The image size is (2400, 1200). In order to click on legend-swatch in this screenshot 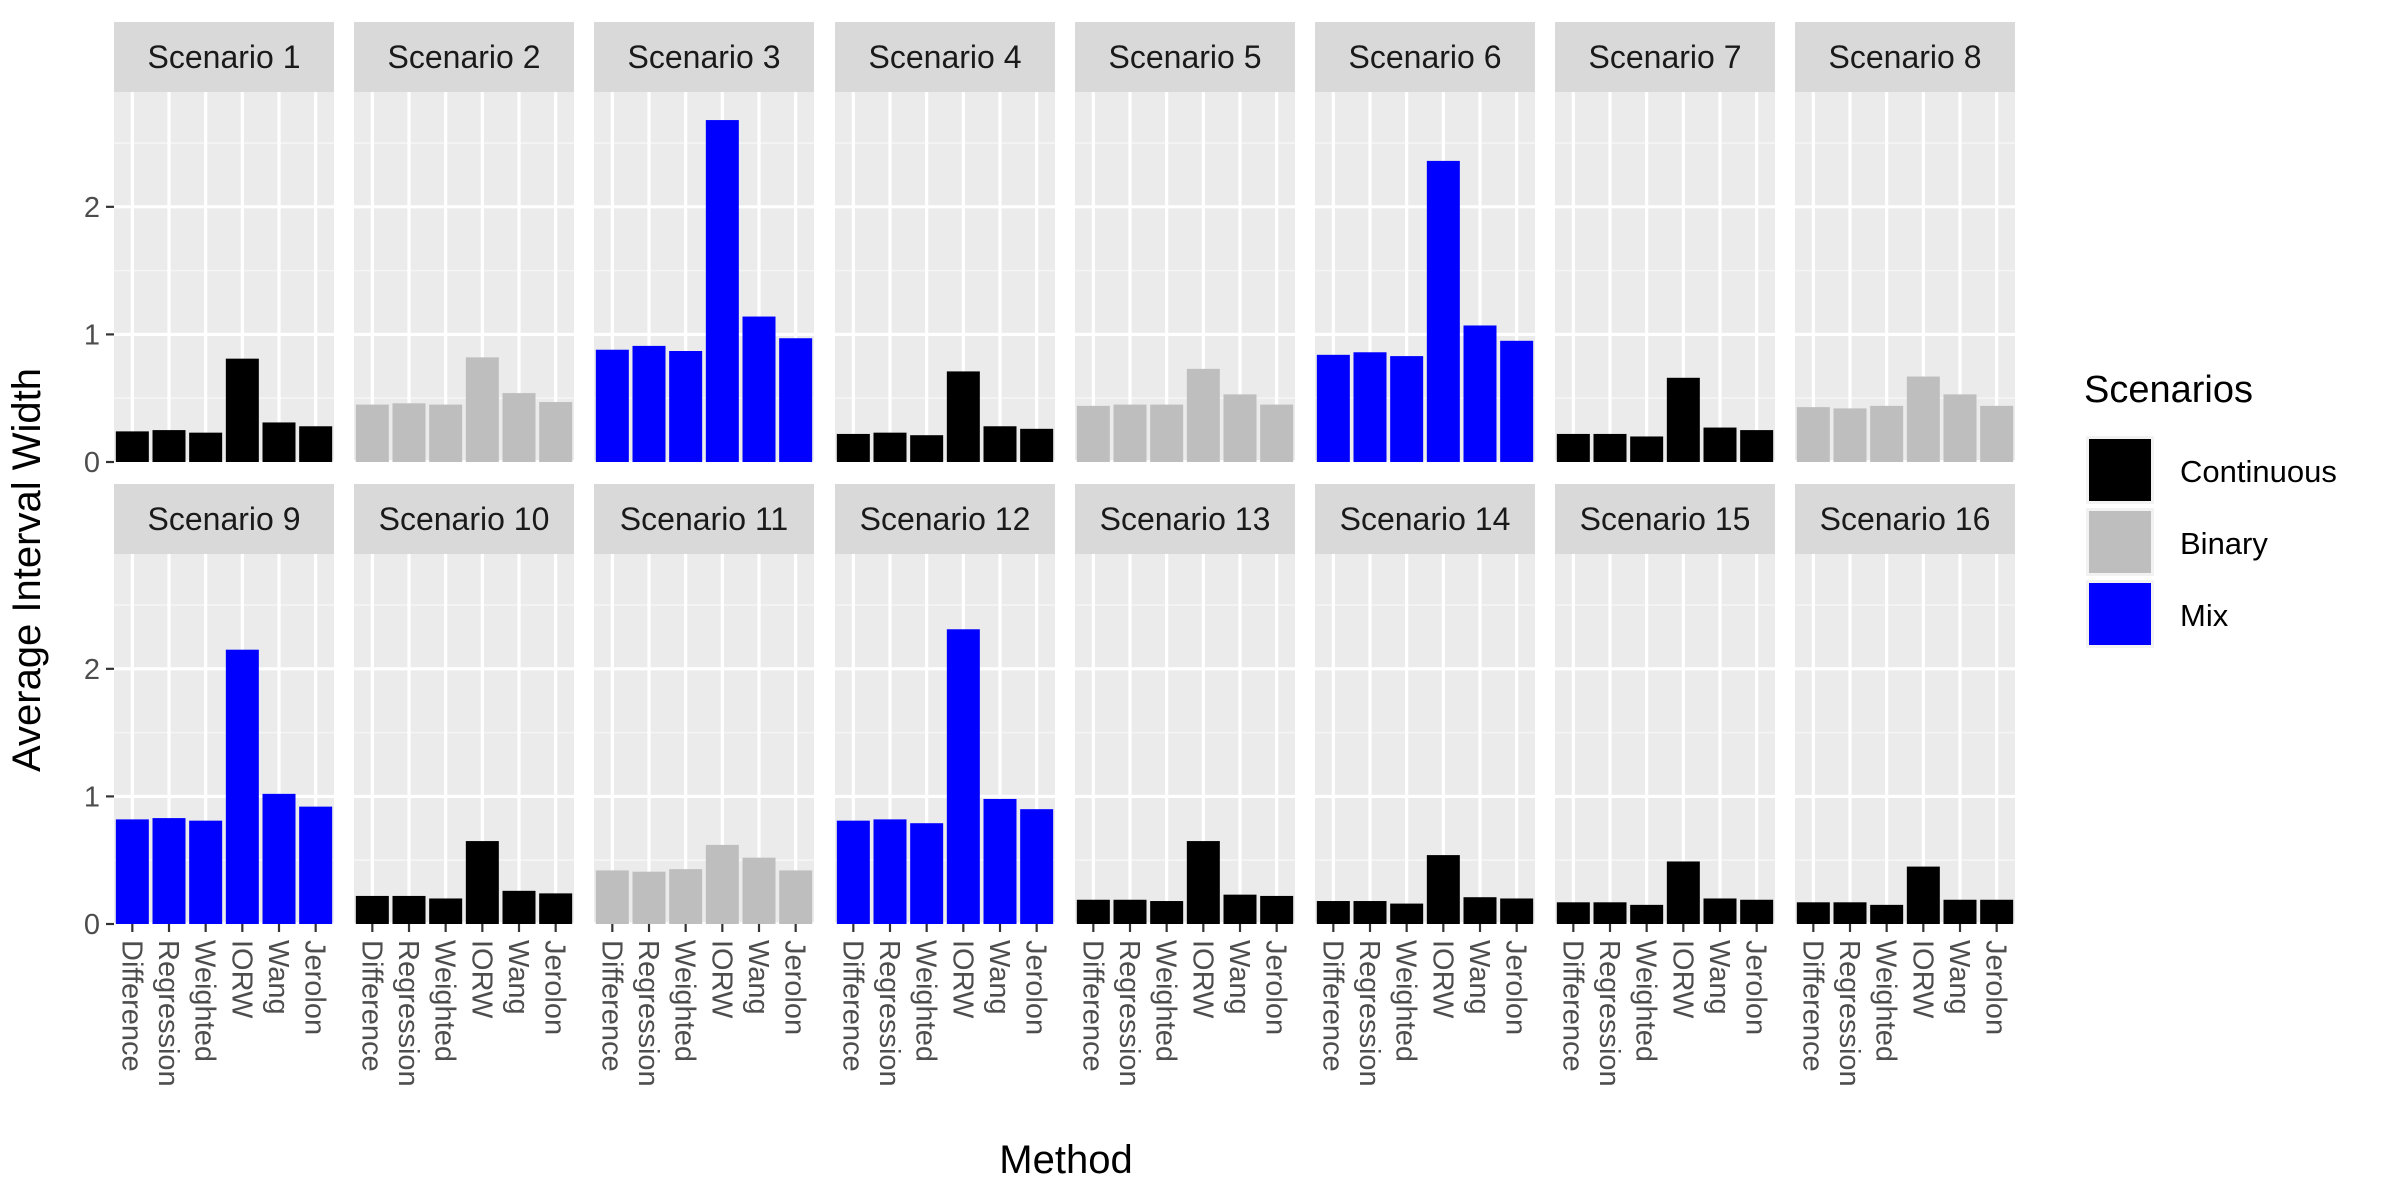, I will do `click(2120, 614)`.